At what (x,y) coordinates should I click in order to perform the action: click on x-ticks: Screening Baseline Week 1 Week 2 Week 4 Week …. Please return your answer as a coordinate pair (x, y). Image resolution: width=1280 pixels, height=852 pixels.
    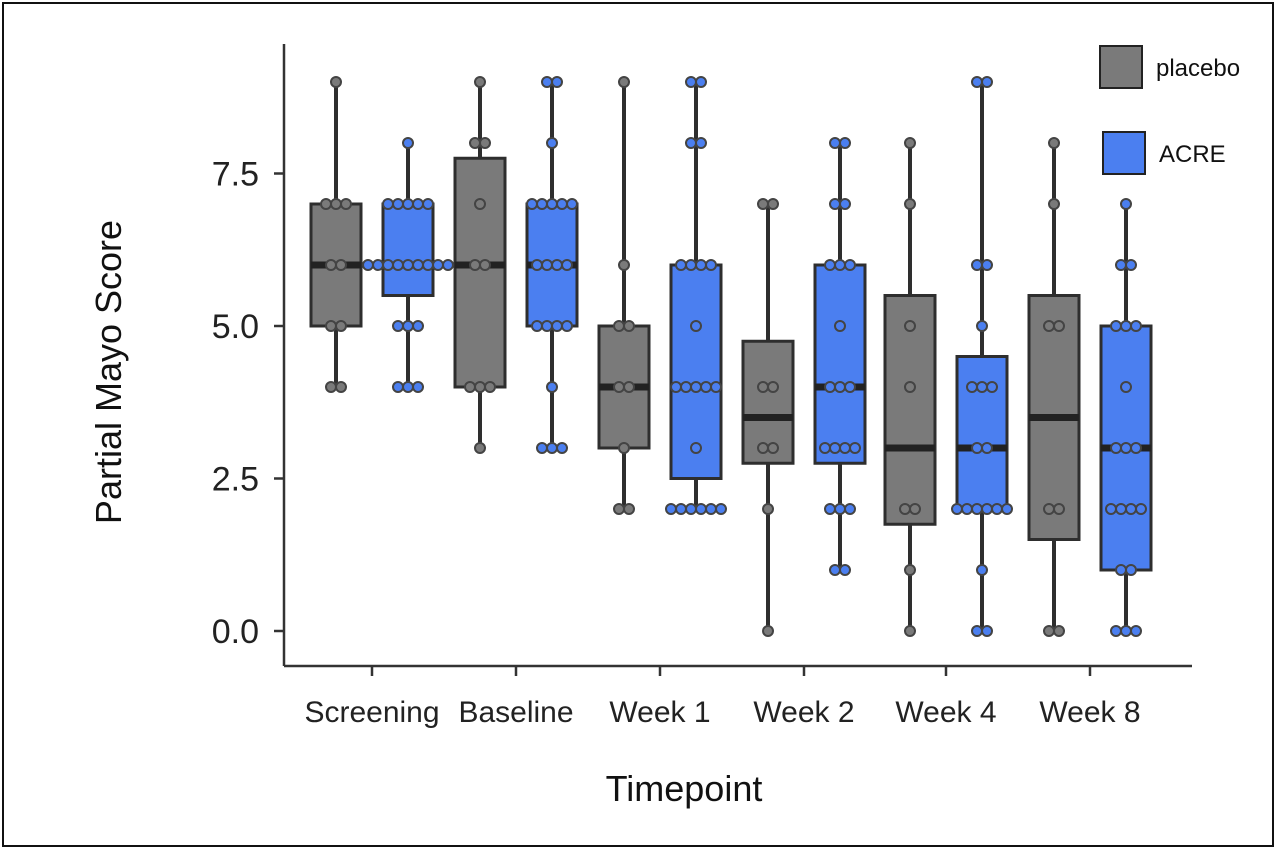
    Looking at the image, I should click on (722, 697).